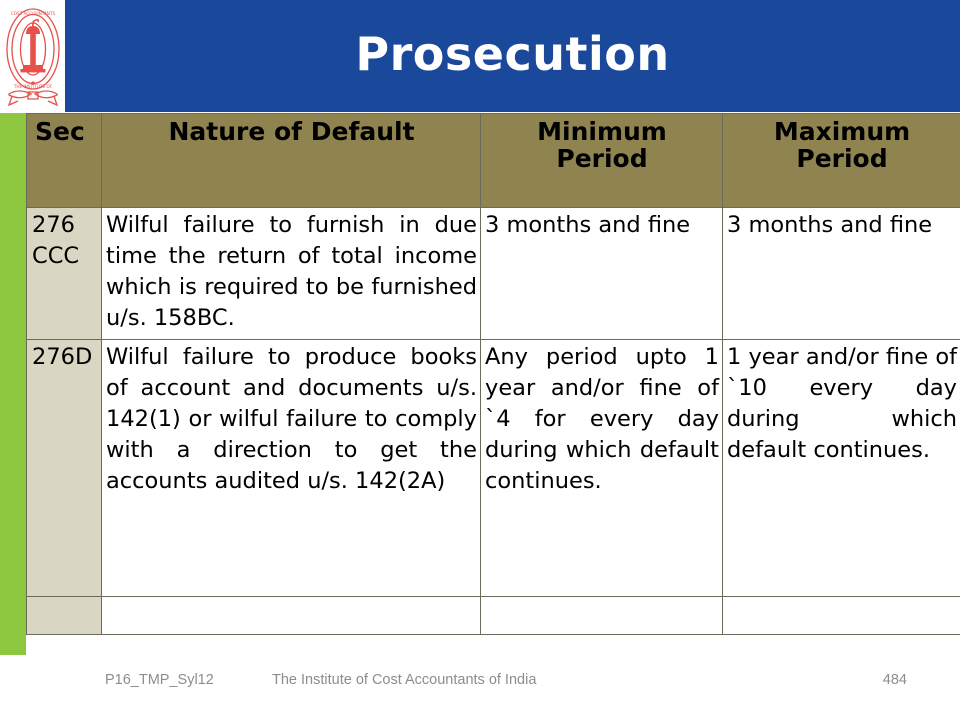  Describe the element at coordinates (291, 615) in the screenshot. I see `cell-nature-empty` at that location.